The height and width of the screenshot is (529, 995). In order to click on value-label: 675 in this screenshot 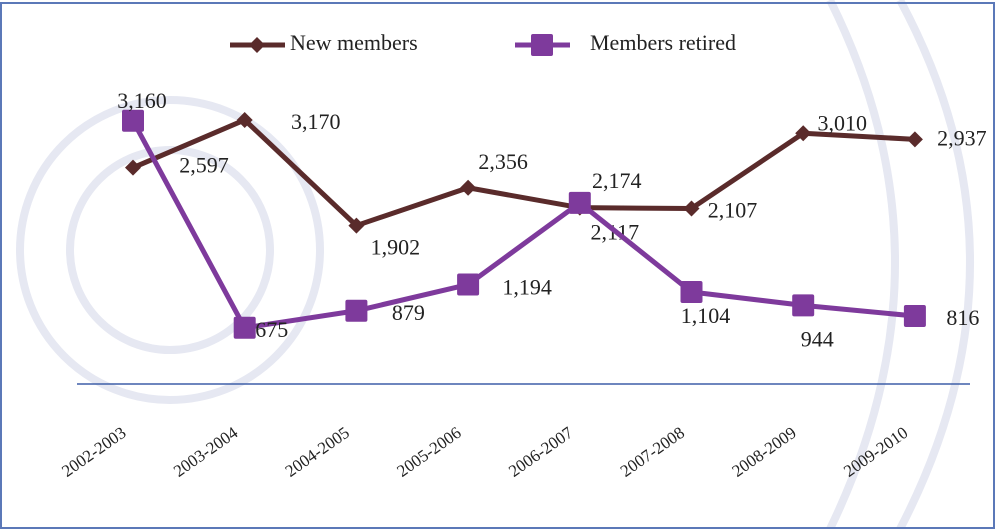, I will do `click(271, 329)`.